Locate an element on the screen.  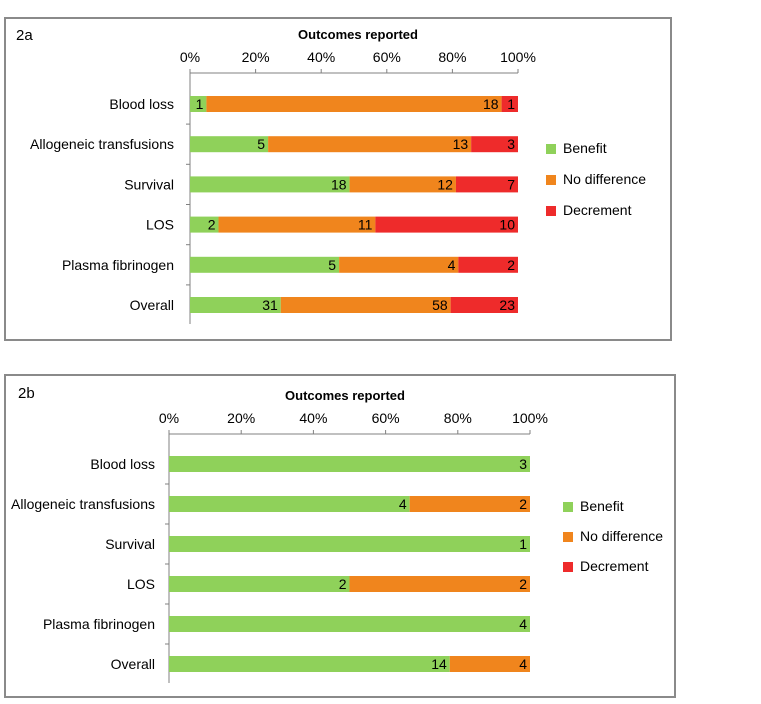
data-label-benefit-survival: 18 is located at coordinates (339, 184).